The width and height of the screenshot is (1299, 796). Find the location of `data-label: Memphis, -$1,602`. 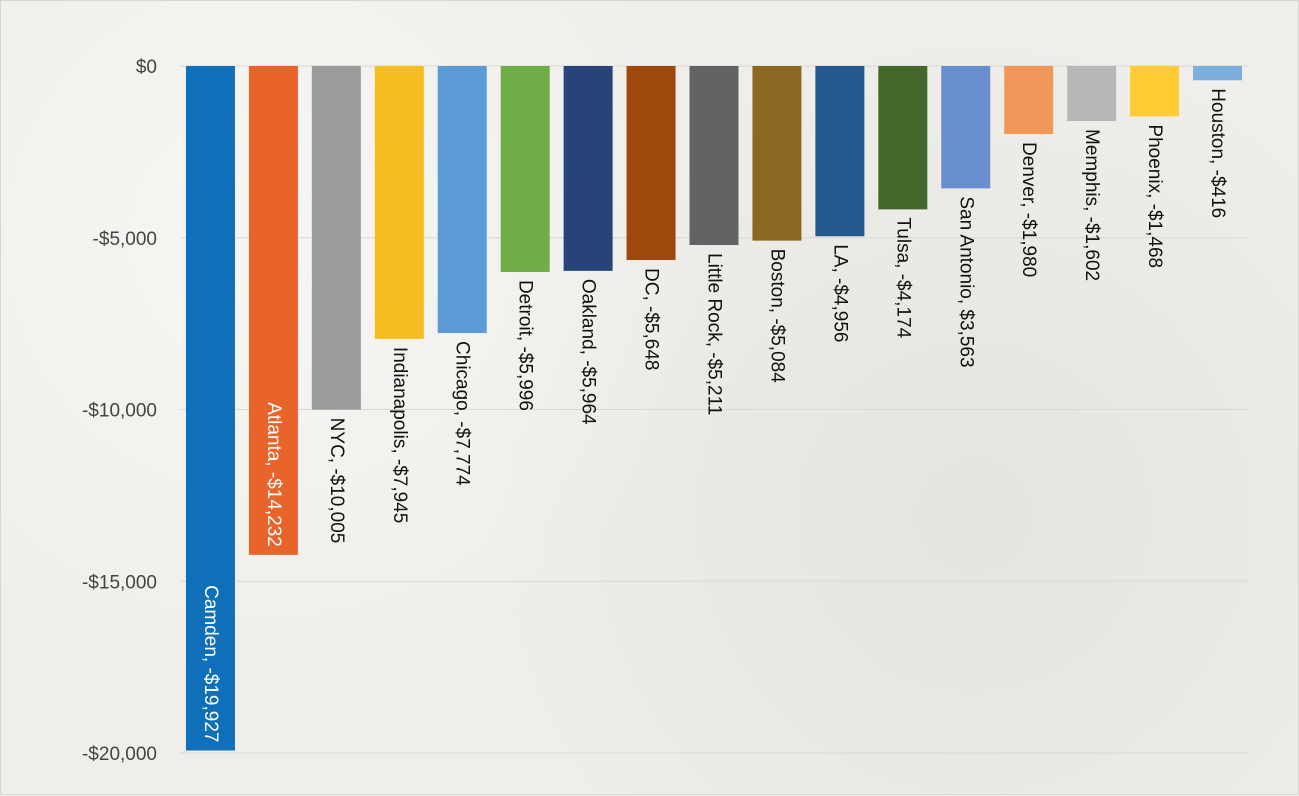

data-label: Memphis, -$1,602 is located at coordinates (1091, 205).